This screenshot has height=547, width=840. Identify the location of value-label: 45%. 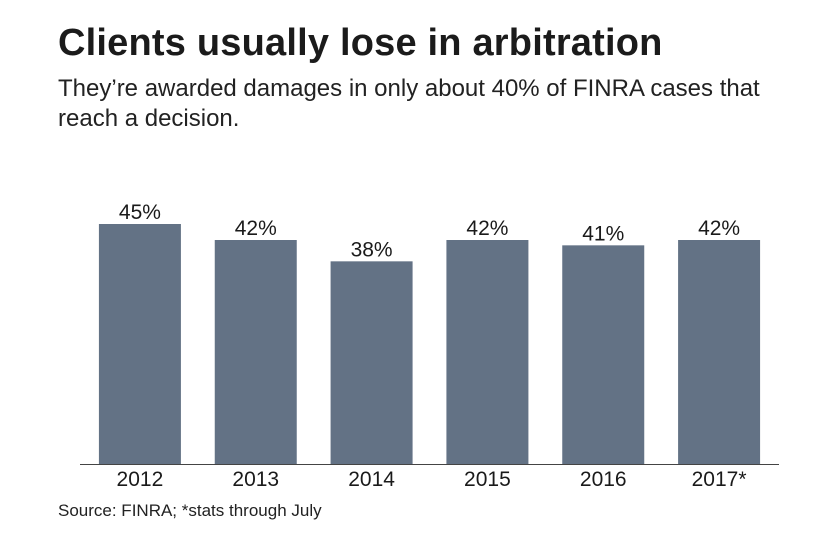
(140, 212).